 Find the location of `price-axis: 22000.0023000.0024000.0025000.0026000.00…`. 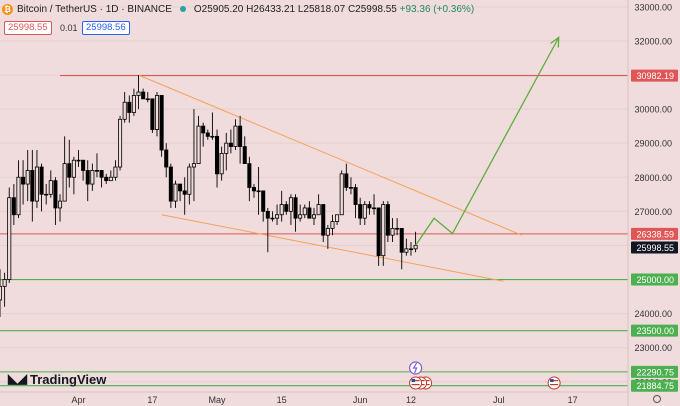

price-axis: 22000.0023000.0024000.0025000.0026000.00… is located at coordinates (652, 203).